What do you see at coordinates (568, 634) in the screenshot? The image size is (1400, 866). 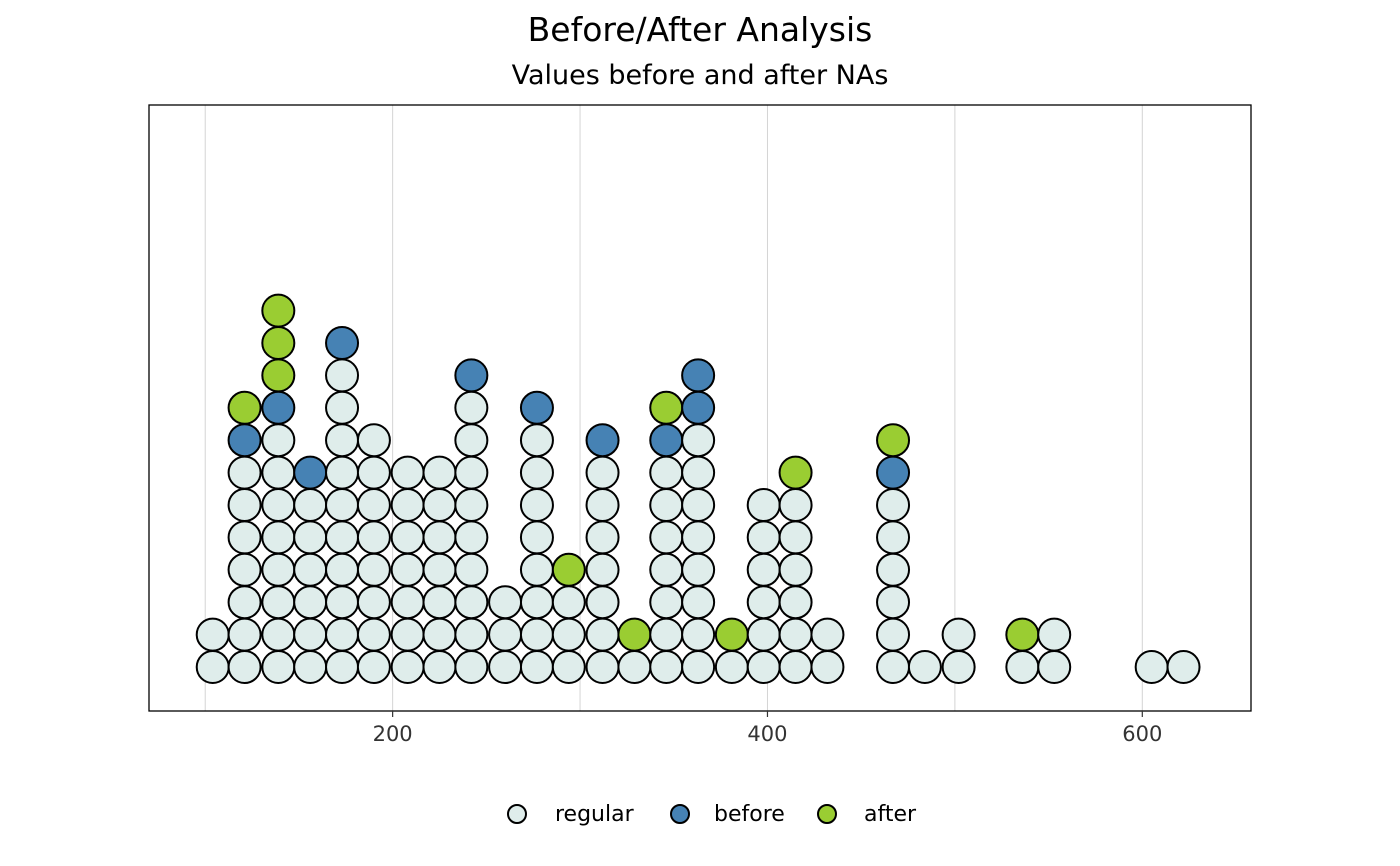 I see `dot-regular-x294-row2` at bounding box center [568, 634].